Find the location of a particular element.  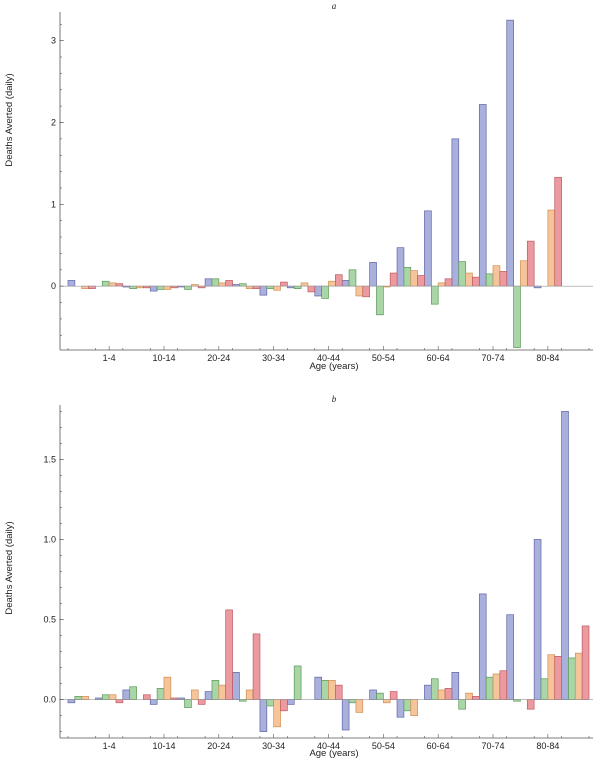

panel-b-title: b is located at coordinates (334, 399).